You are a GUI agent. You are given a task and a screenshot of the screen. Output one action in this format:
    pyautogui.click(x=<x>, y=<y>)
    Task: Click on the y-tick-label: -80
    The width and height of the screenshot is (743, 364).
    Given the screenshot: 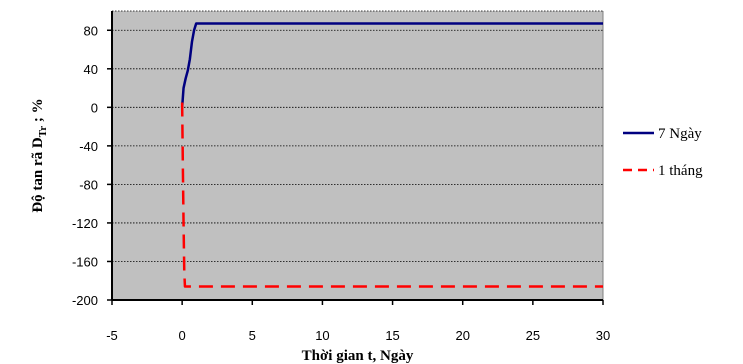 What is the action you would take?
    pyautogui.click(x=88, y=184)
    